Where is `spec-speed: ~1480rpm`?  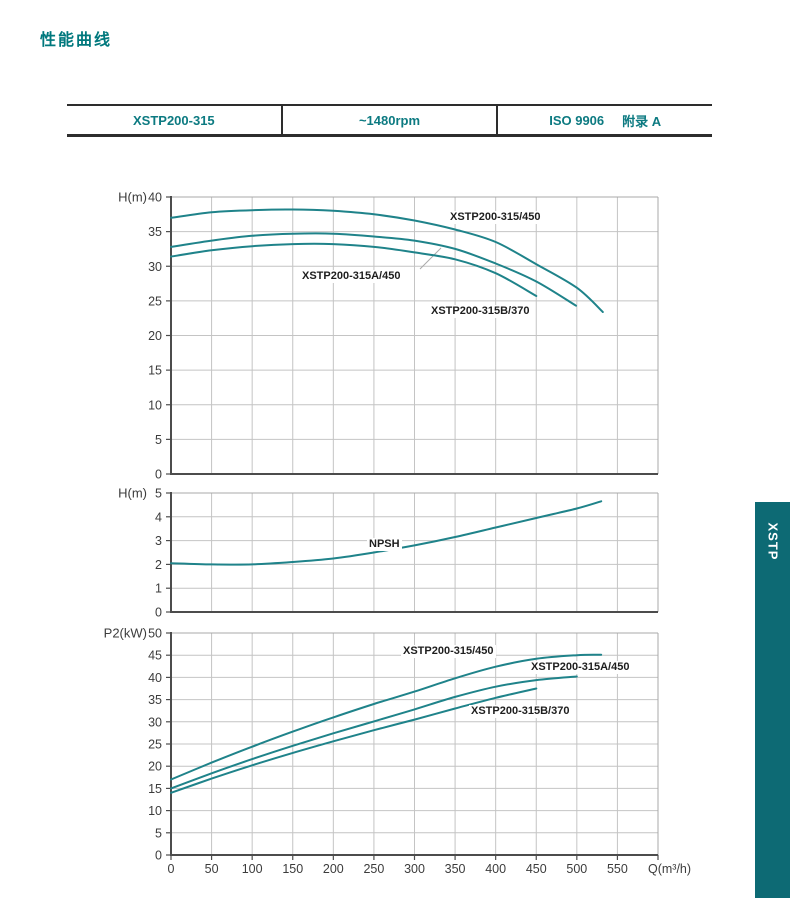 spec-speed: ~1480rpm is located at coordinates (389, 120).